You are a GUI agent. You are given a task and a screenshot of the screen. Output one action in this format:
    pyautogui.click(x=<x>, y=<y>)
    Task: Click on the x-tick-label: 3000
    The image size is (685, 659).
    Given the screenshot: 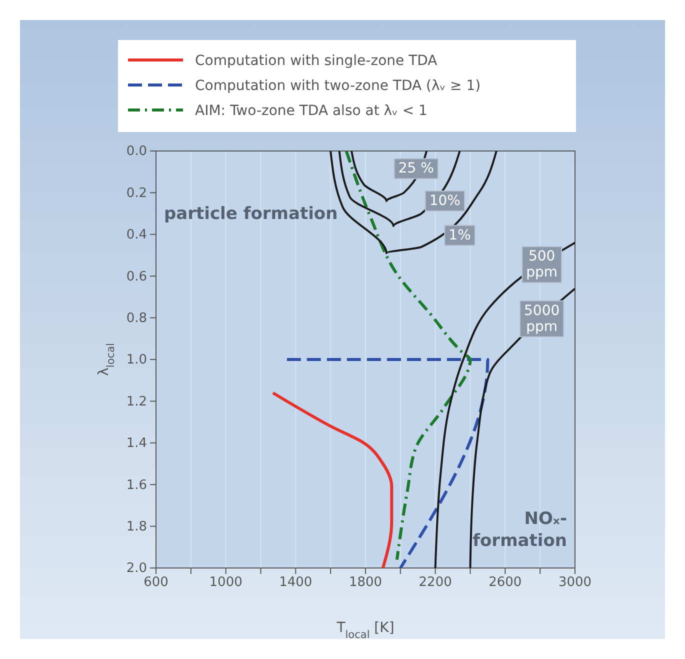 What is the action you would take?
    pyautogui.click(x=575, y=582)
    